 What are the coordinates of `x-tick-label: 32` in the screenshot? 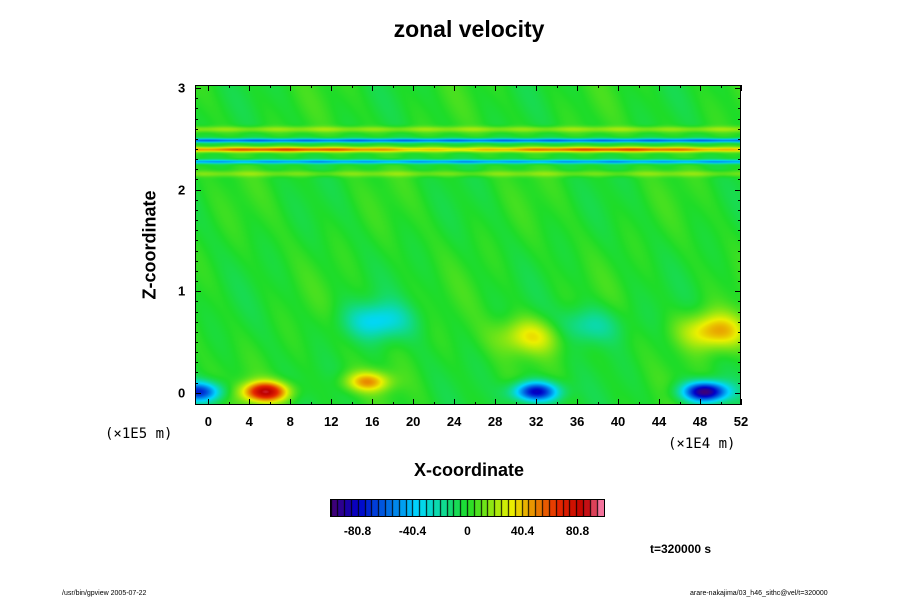 It's located at (536, 421).